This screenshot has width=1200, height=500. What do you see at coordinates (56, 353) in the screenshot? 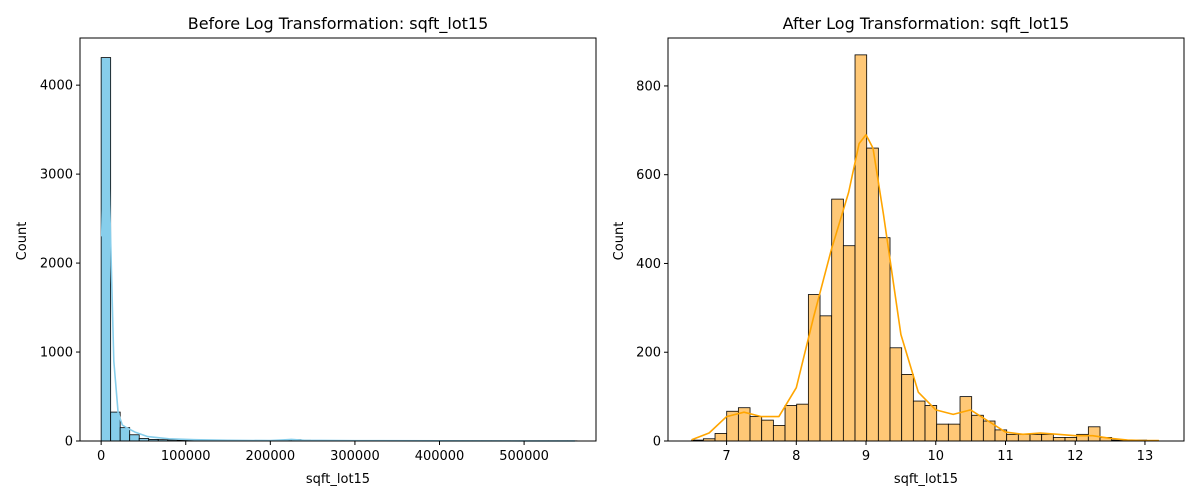
I see `y-tick-label: 1000` at bounding box center [56, 353].